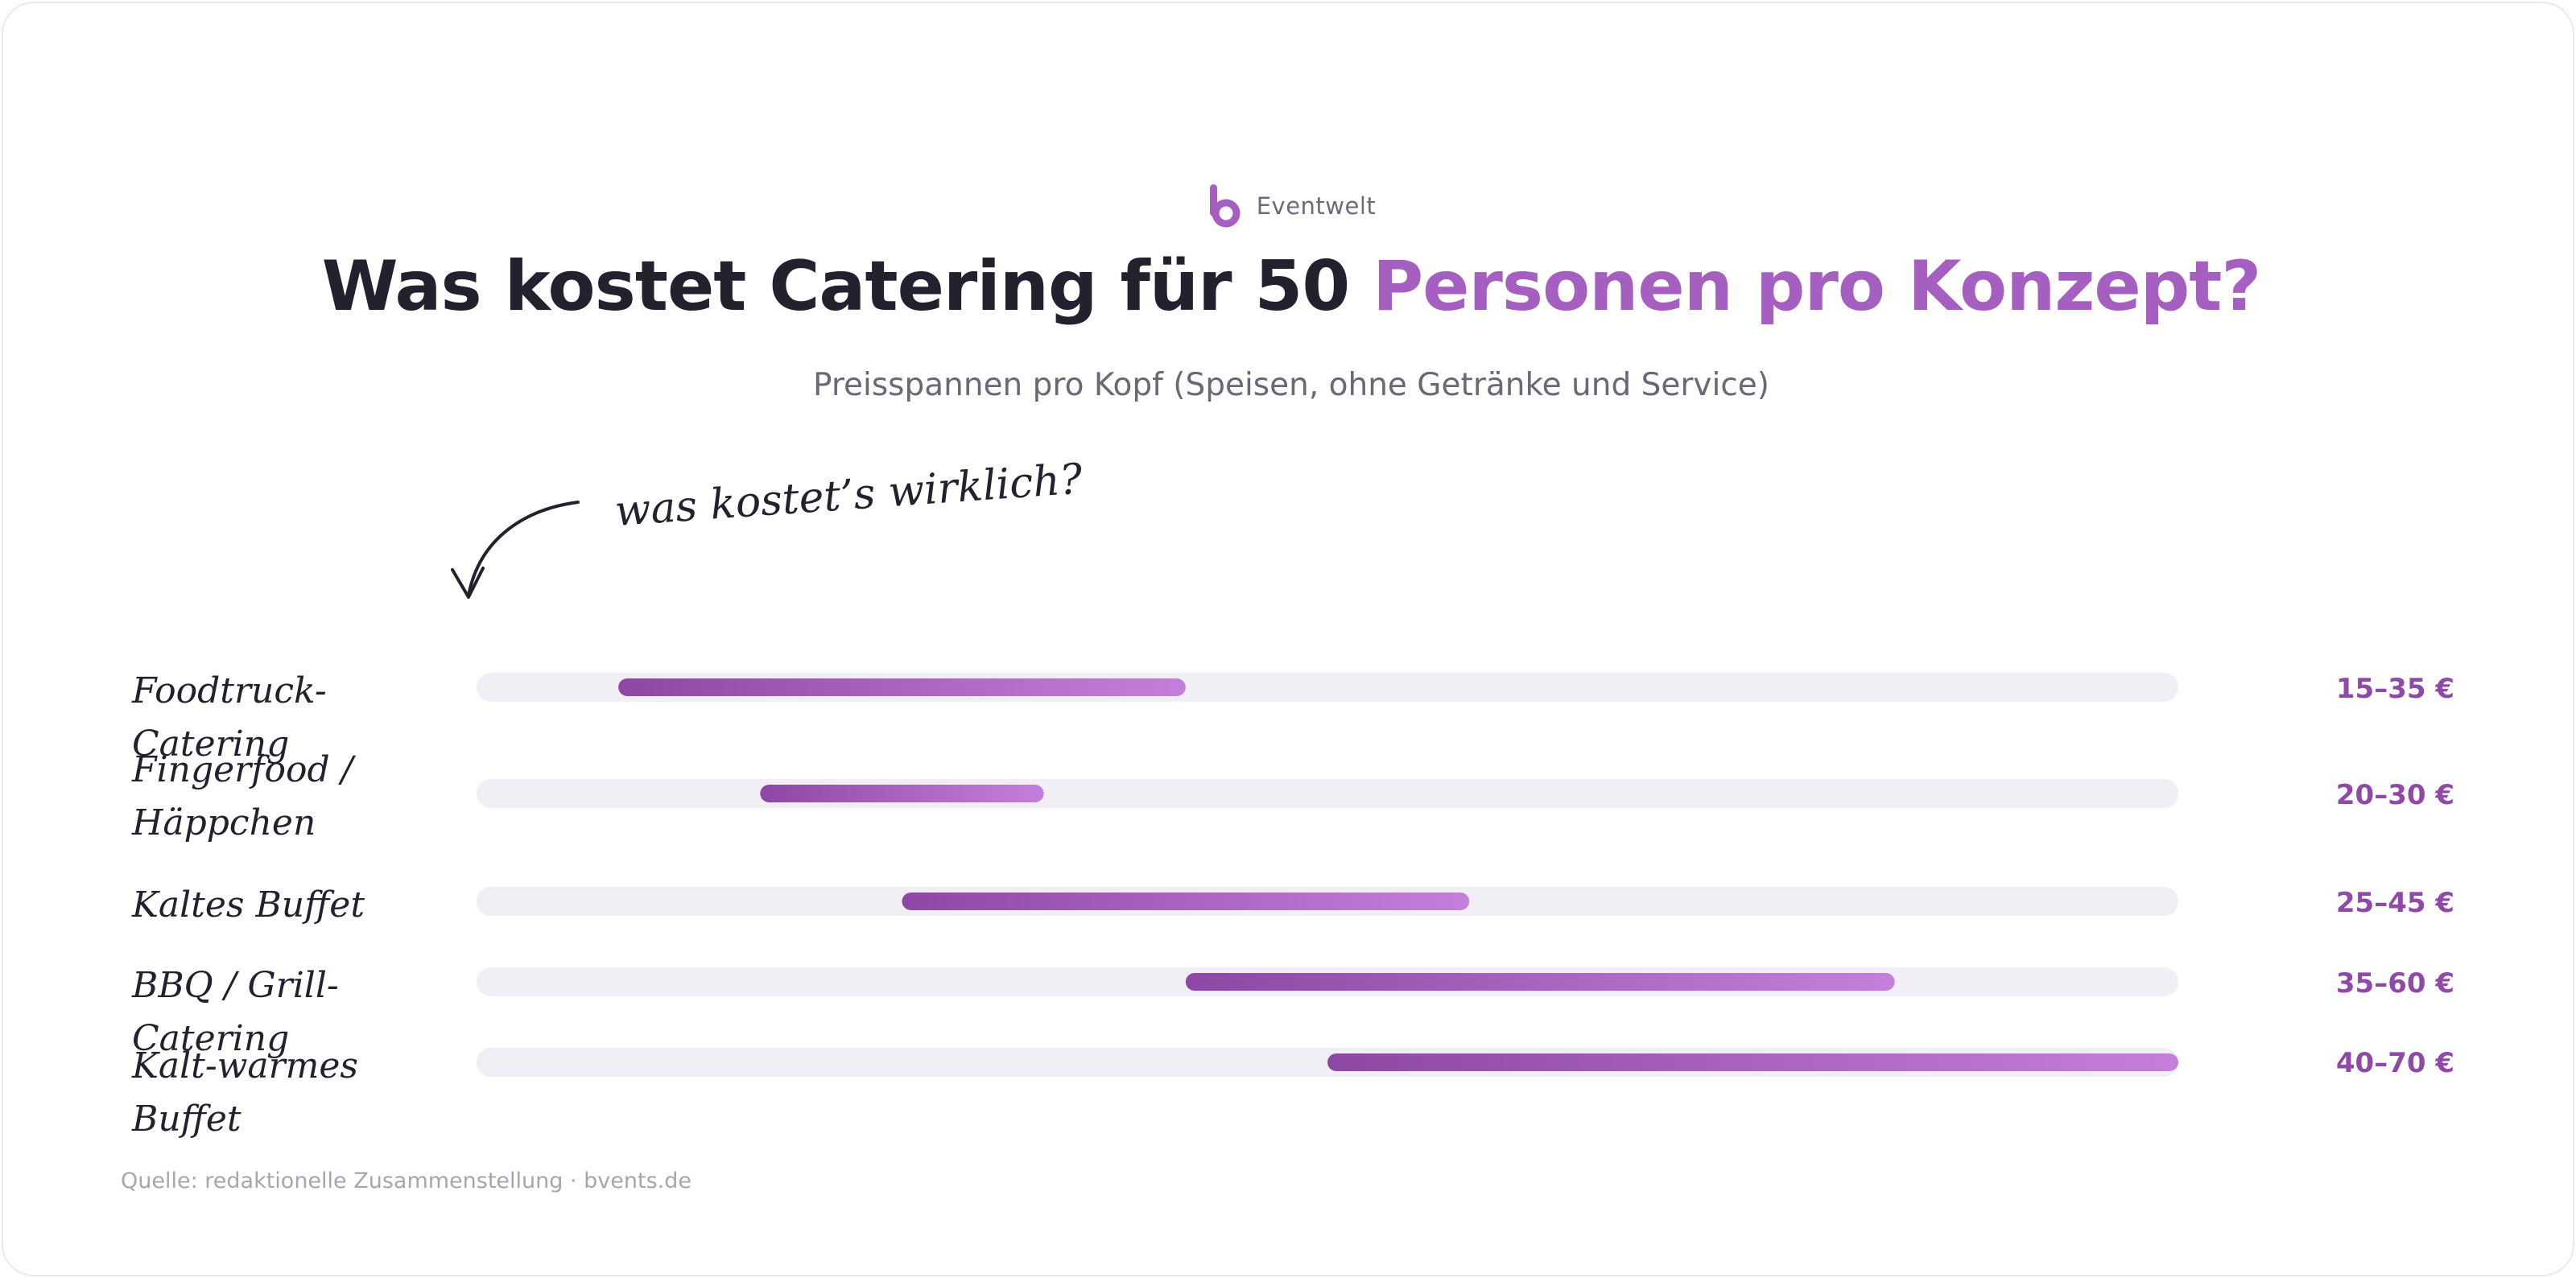  What do you see at coordinates (2394, 689) in the screenshot?
I see `value-label-foodtruck: 15–35 €` at bounding box center [2394, 689].